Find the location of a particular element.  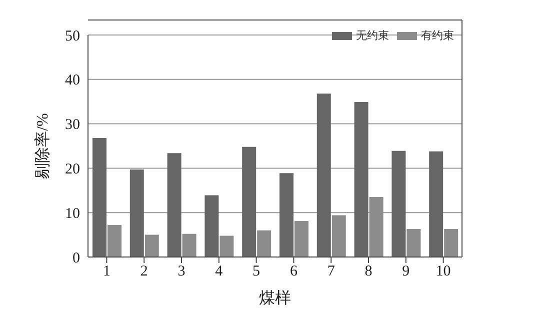

x-tick-label: 9 is located at coordinates (406, 272).